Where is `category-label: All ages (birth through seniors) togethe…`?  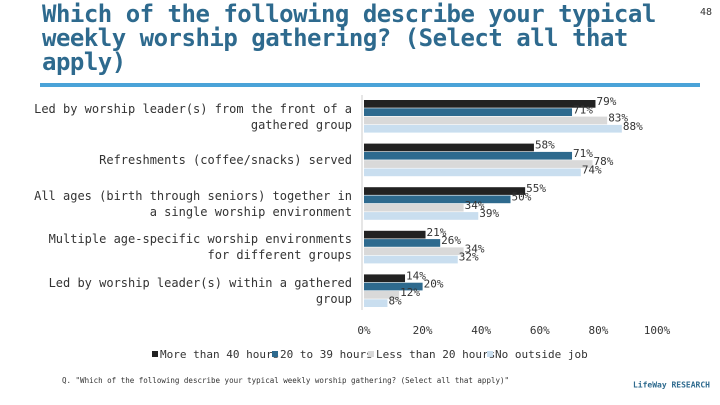
category-label: All ages (birth through seniors) togethe… is located at coordinates (193, 203).